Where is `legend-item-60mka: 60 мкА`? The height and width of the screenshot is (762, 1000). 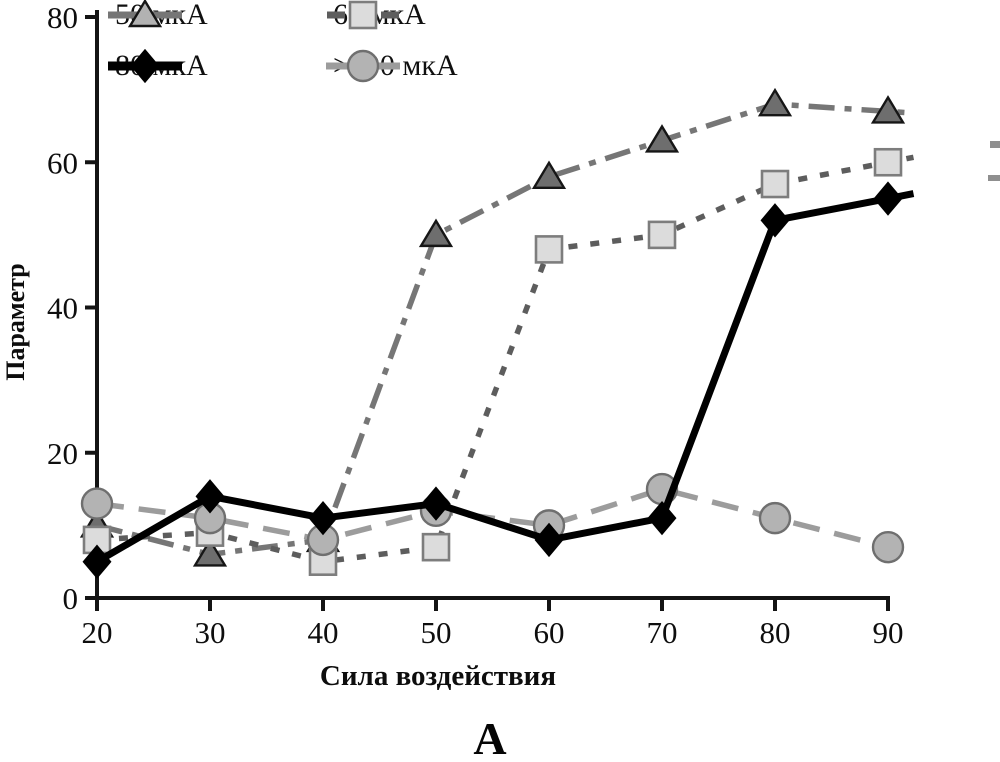
legend-item-60mka: 60 мкА is located at coordinates (375, 16).